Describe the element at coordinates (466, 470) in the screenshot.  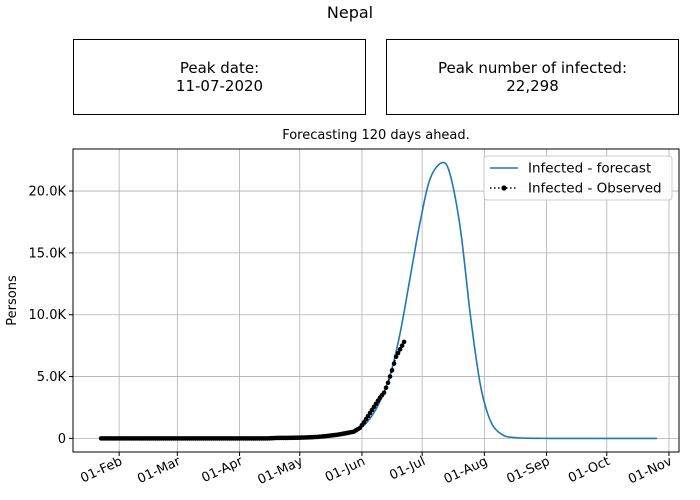
I see `x-tick-label: 01-Aug` at that location.